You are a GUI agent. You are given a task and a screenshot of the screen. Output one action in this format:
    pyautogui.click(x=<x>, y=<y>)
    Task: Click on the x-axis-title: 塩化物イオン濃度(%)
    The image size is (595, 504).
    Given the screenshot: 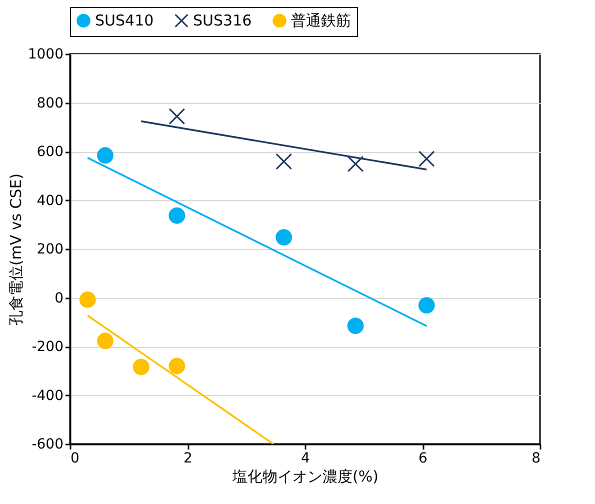 What is the action you would take?
    pyautogui.click(x=305, y=477)
    